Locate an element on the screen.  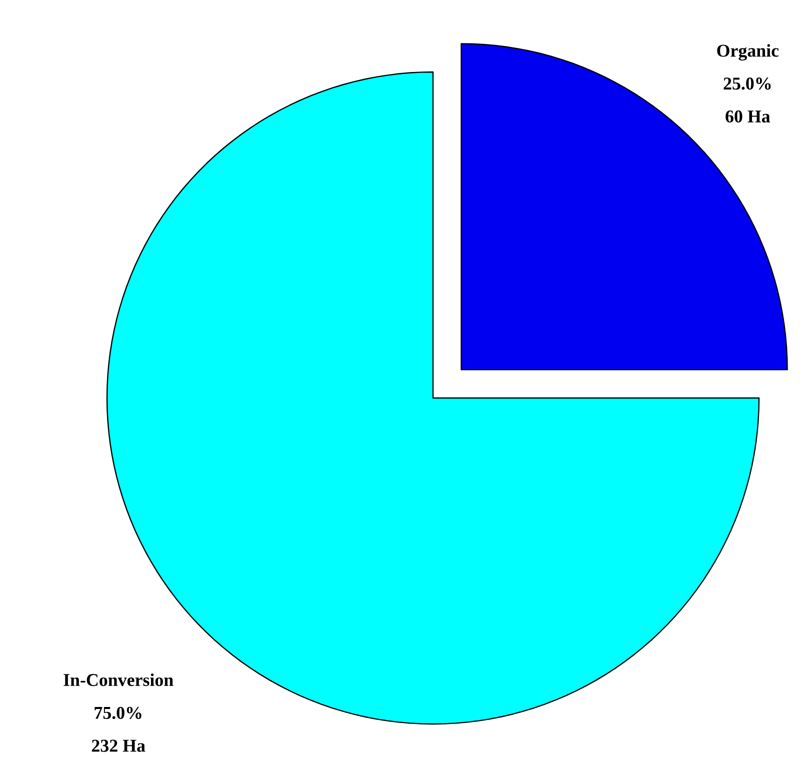
slice-label: In-Conversion is located at coordinates (119, 679).